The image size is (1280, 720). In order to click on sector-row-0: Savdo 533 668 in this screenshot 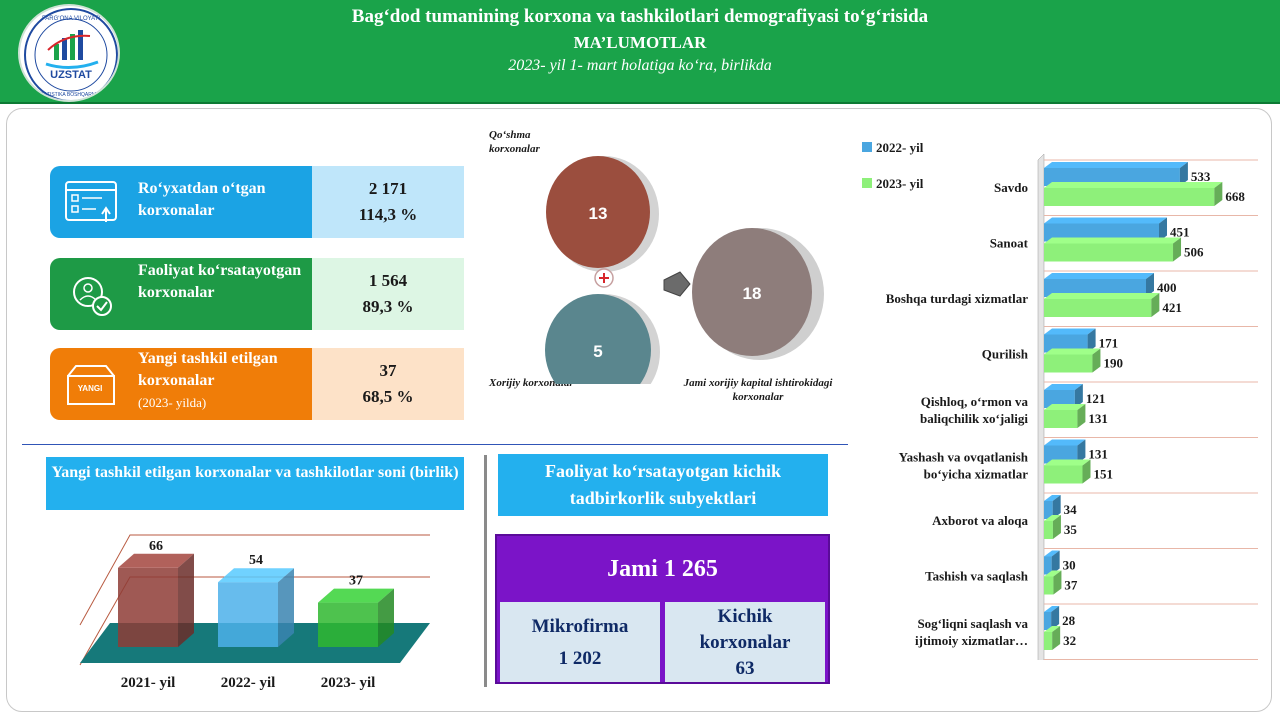, I will do `click(1119, 184)`.